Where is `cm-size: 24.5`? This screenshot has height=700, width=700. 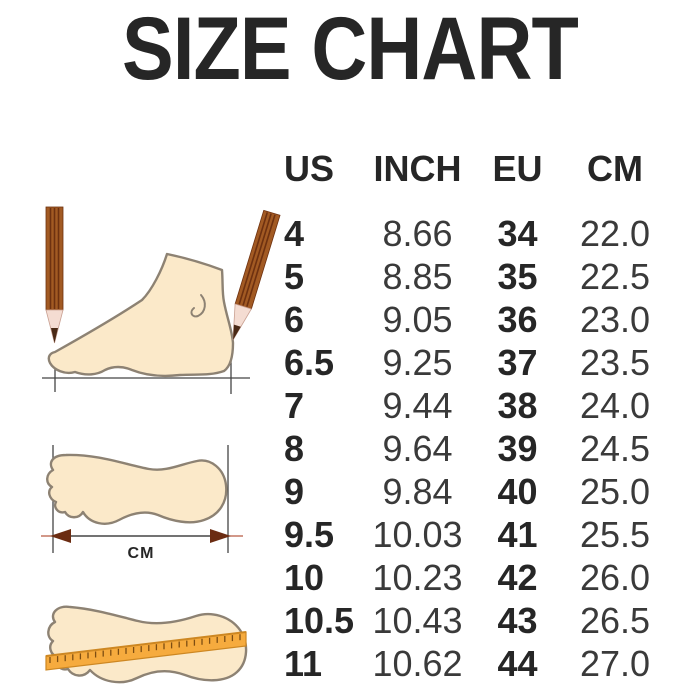
cm-size: 24.5 is located at coordinates (615, 448).